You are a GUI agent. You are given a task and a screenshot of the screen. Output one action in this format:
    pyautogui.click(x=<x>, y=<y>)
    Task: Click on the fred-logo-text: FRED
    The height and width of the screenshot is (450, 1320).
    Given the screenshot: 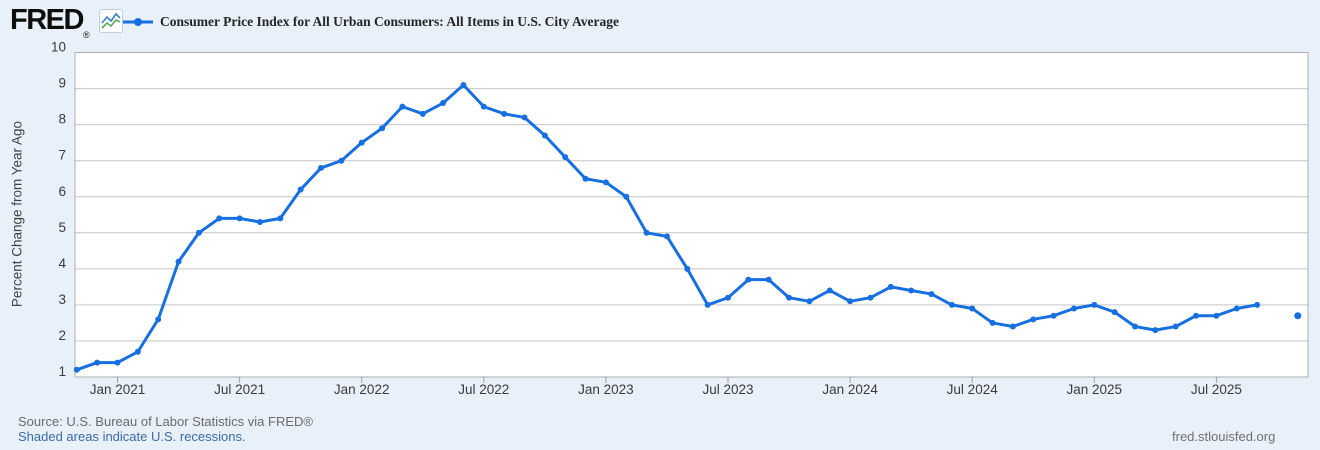 What is the action you would take?
    pyautogui.click(x=47, y=20)
    